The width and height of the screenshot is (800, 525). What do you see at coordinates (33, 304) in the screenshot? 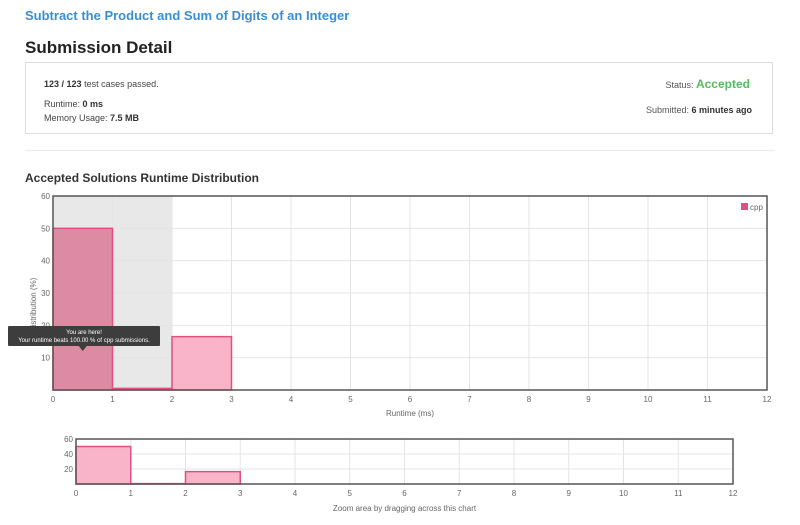
I see `y-axis-label: Distribution (%)` at bounding box center [33, 304].